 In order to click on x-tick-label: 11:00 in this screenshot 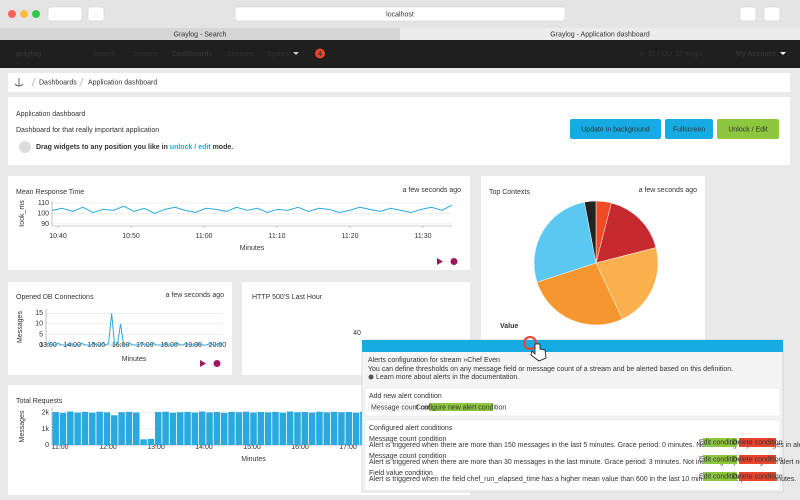, I will do `click(204, 236)`.